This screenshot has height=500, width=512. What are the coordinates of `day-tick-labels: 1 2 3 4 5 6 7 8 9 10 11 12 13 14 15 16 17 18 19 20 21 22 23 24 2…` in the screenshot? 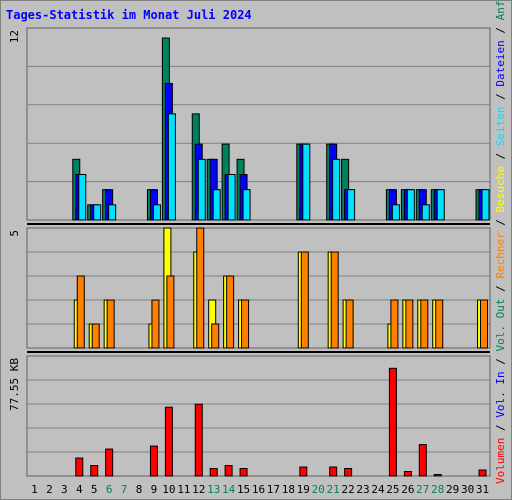 It's located at (260, 489).